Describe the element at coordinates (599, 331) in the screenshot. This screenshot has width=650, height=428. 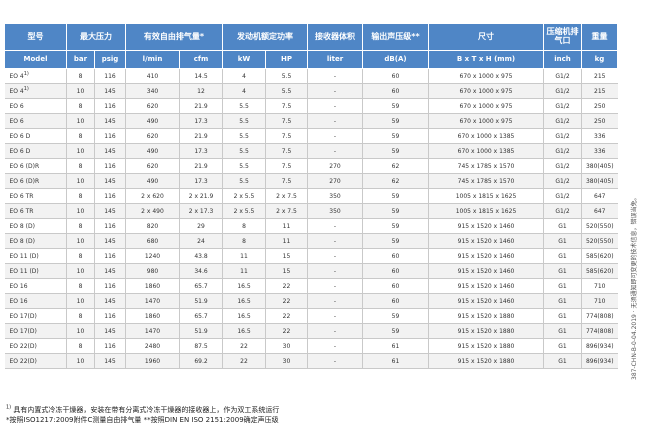
I see `cell-kg: 774(808)` at that location.